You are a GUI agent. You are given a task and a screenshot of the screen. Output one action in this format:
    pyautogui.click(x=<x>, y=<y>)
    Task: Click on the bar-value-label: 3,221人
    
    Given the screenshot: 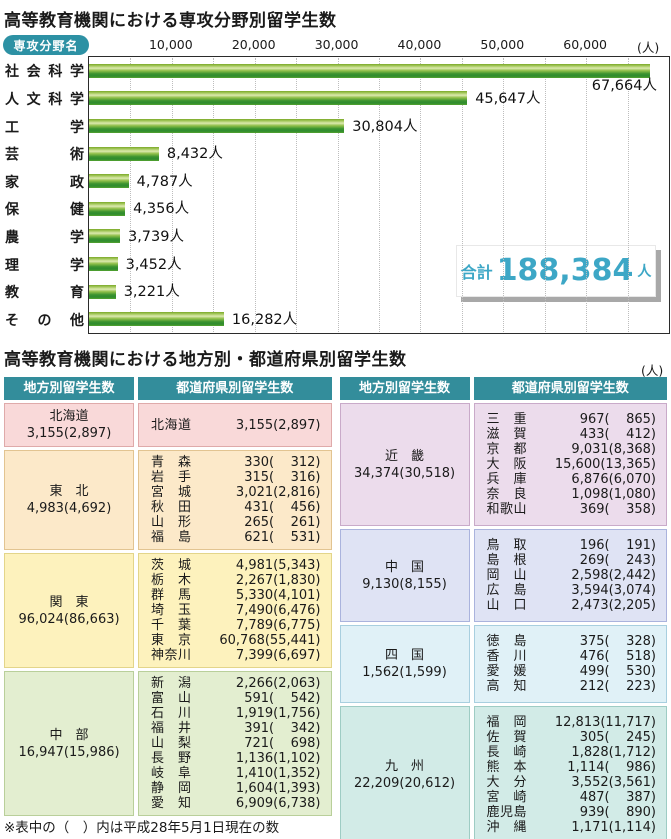 What is the action you would take?
    pyautogui.click(x=151, y=292)
    